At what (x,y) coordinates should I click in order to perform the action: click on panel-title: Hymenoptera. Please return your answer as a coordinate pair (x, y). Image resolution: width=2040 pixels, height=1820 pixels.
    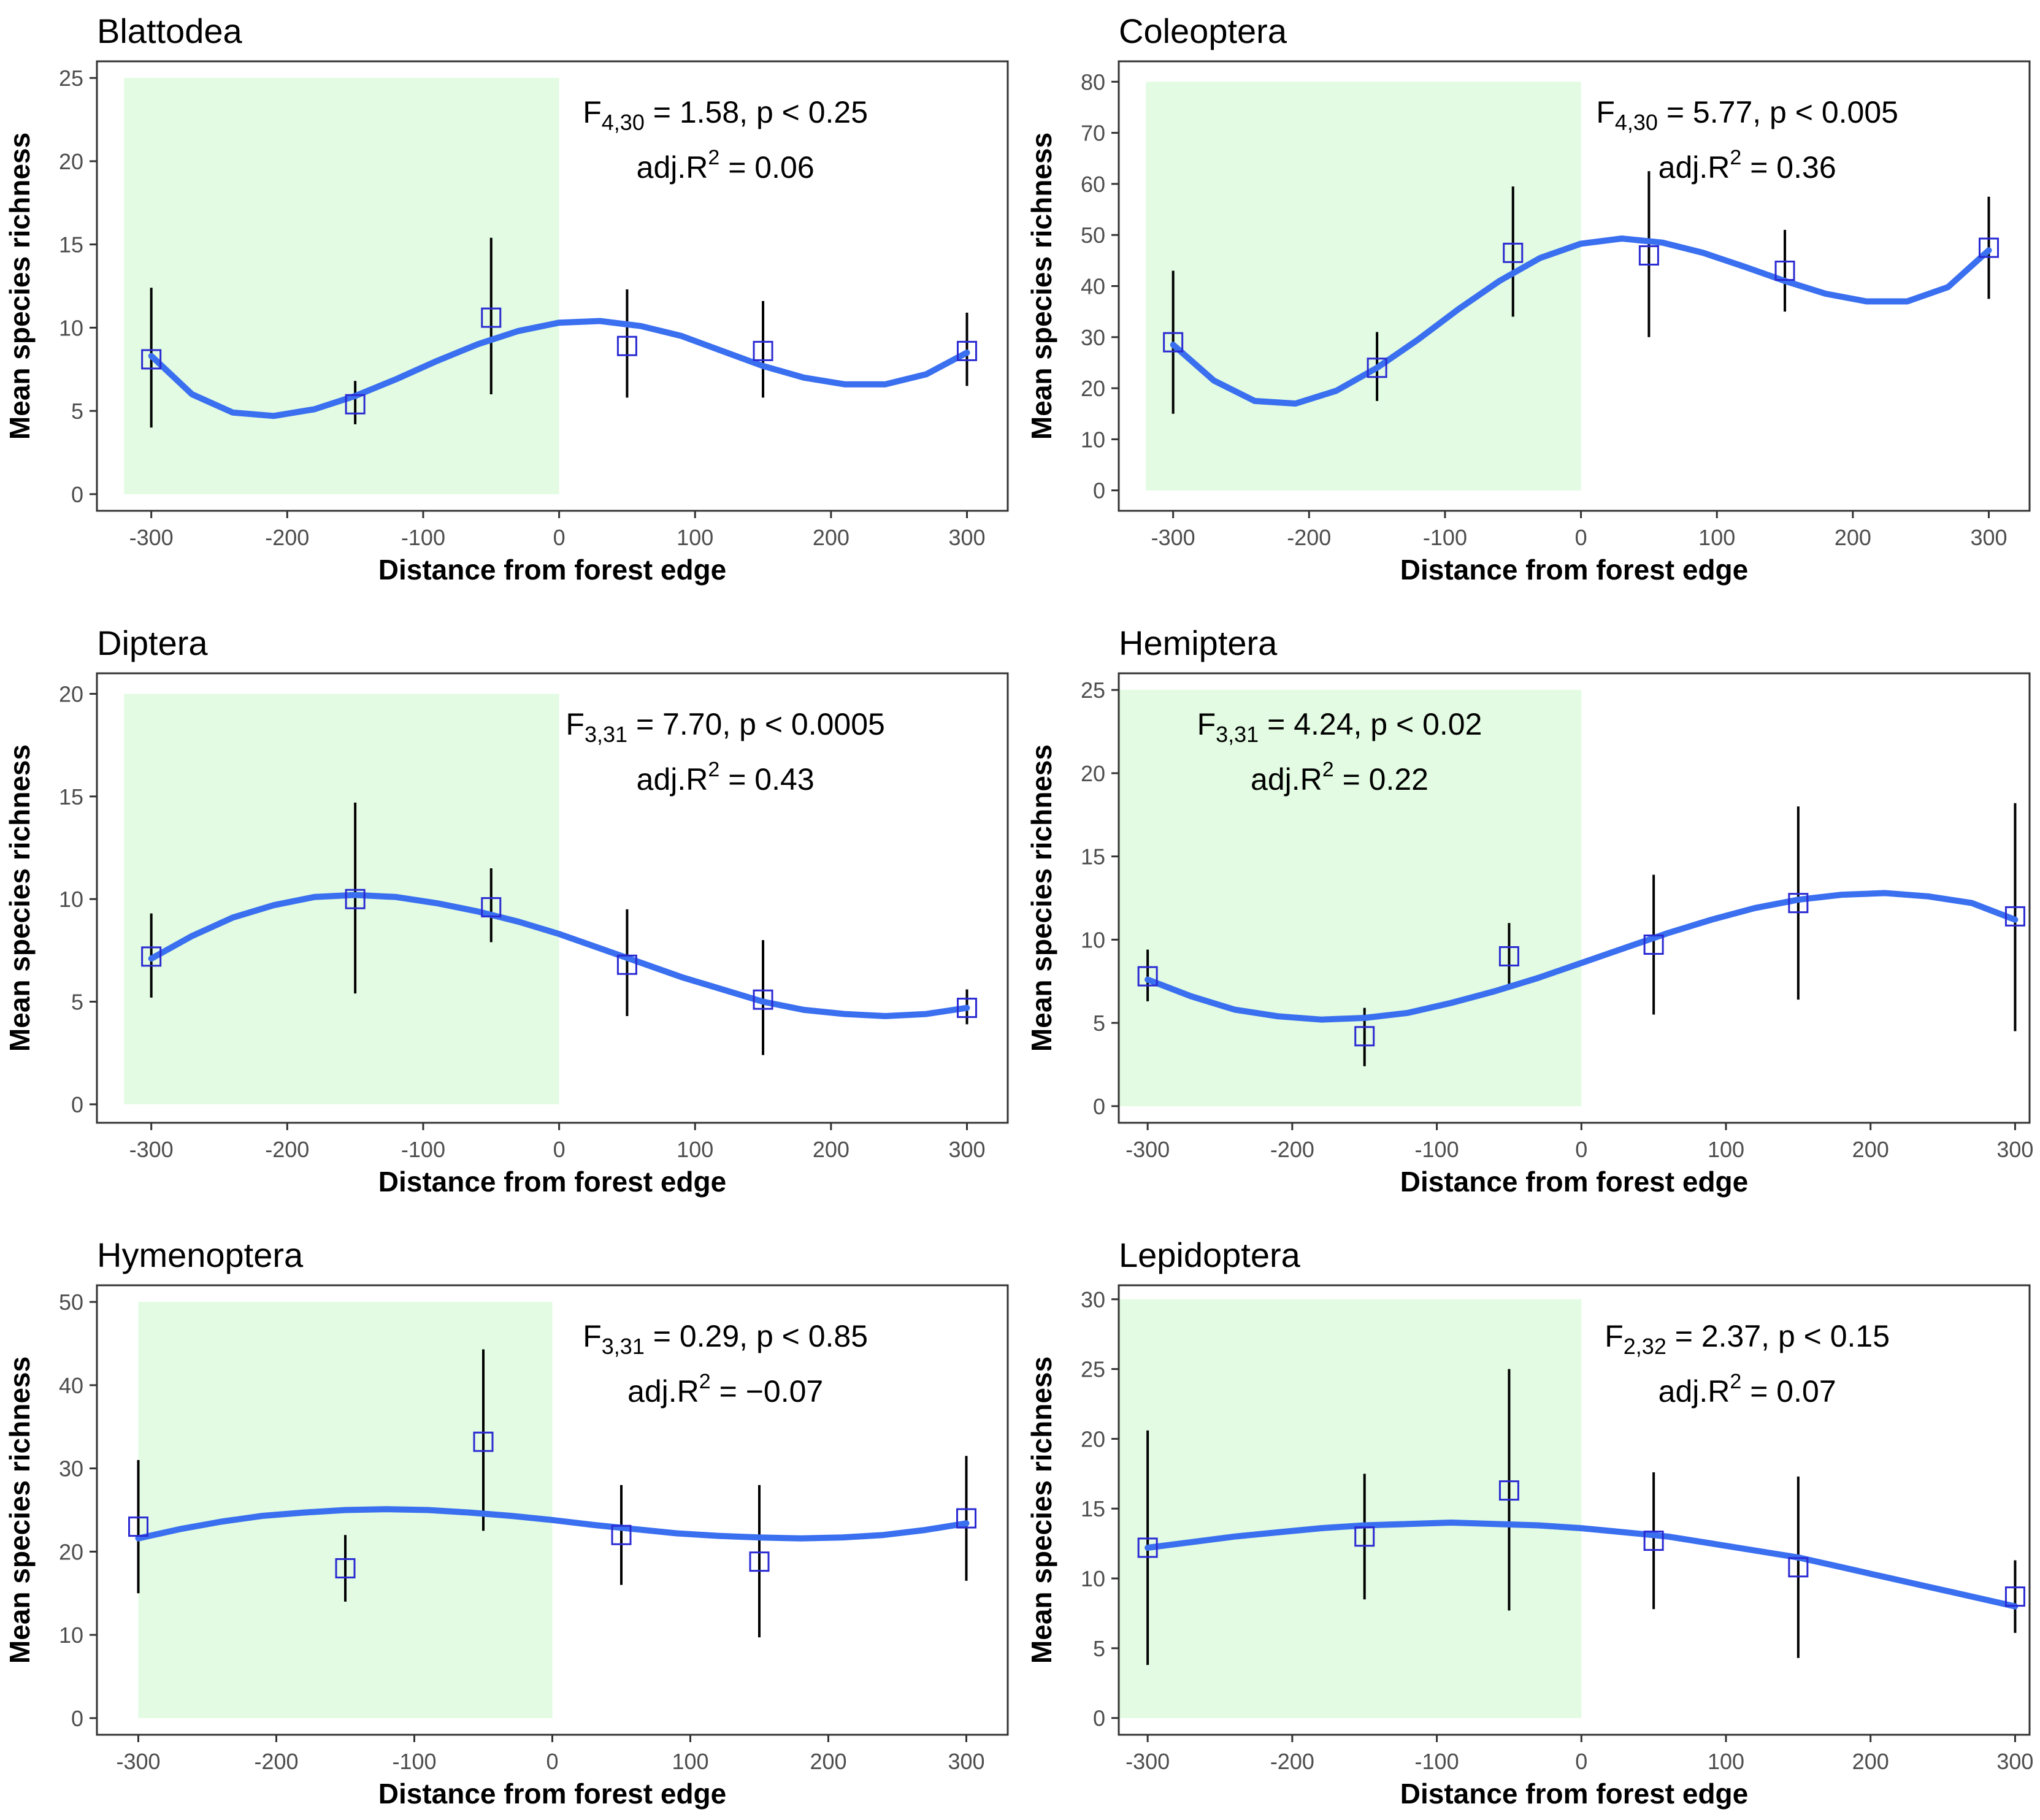
    Looking at the image, I should click on (200, 1255).